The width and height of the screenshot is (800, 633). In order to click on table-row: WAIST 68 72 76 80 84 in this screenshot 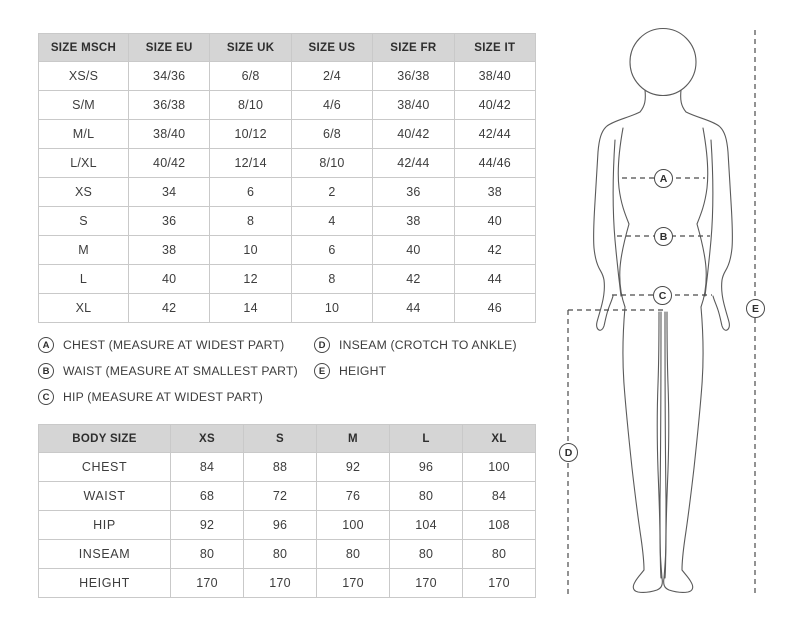, I will do `click(287, 496)`.